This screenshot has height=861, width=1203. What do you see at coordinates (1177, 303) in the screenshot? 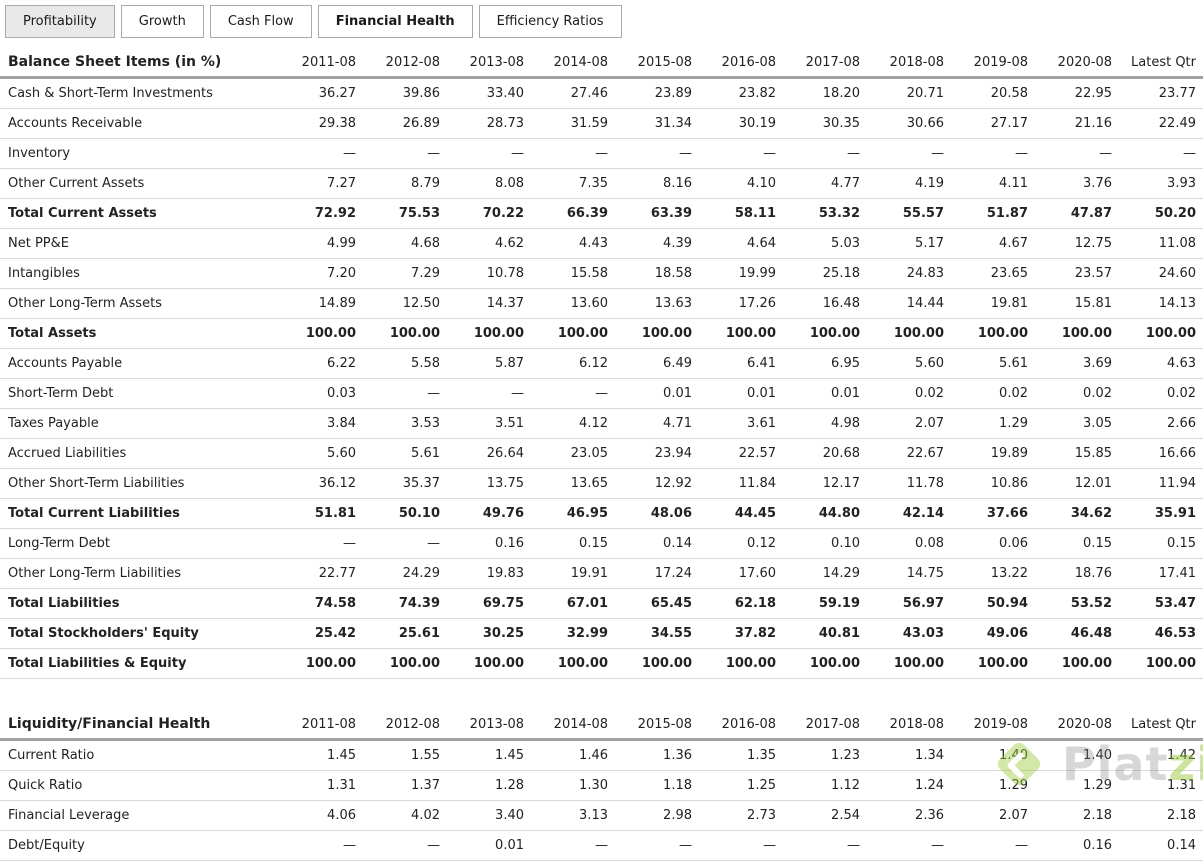
I see `value-cell: 14.13` at bounding box center [1177, 303].